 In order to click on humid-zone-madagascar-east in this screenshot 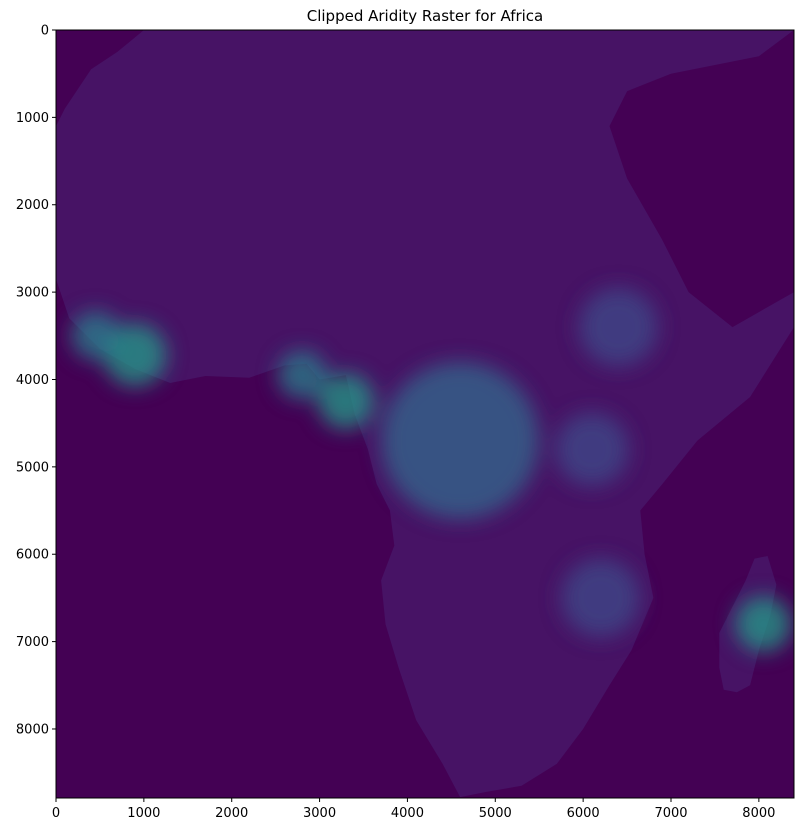, I will do `click(763, 624)`.